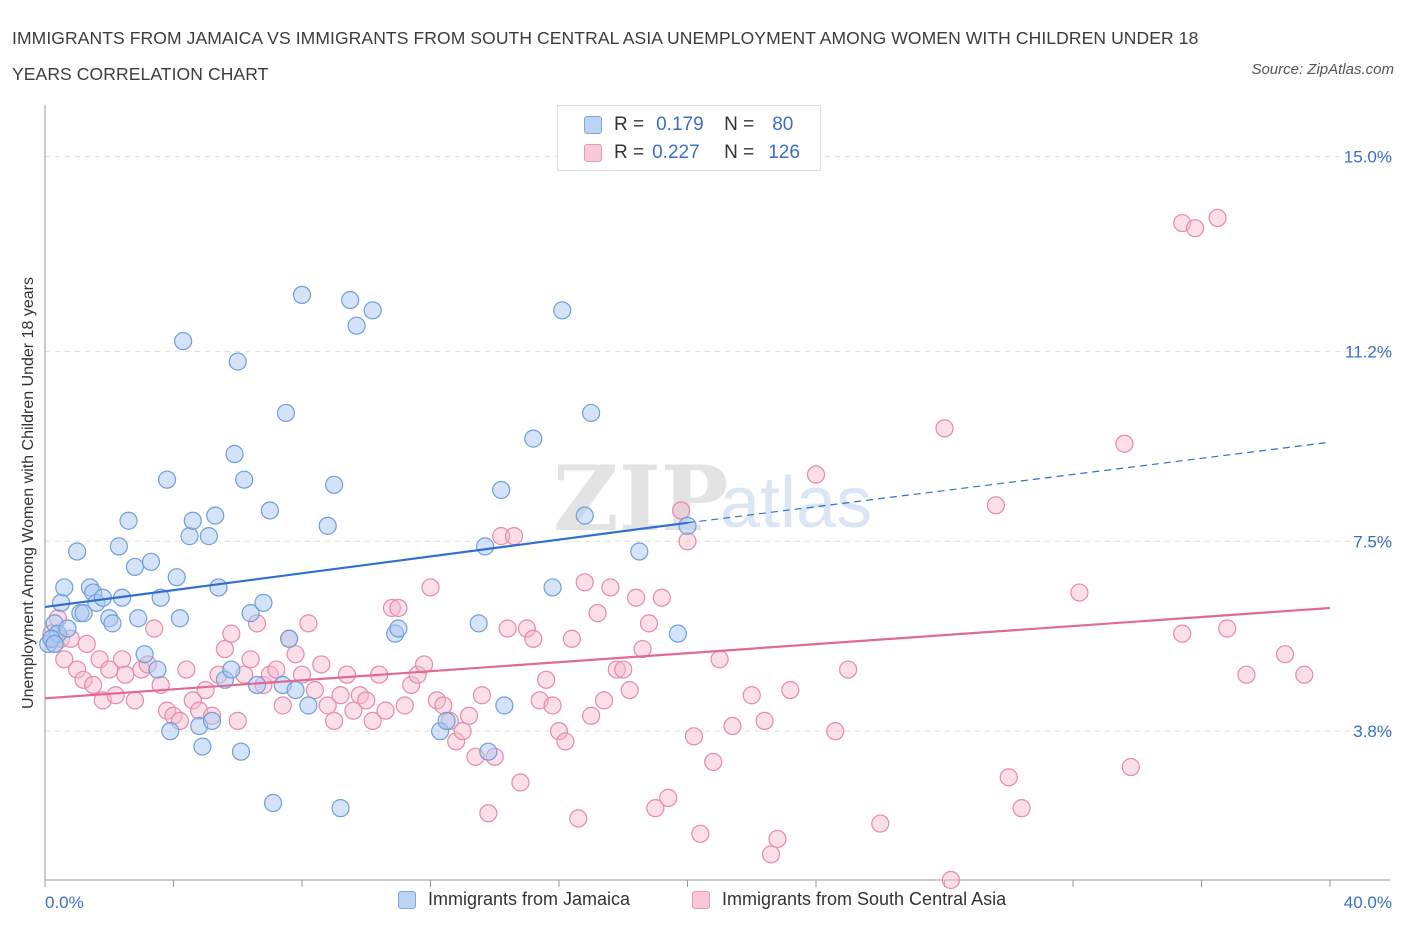 Image resolution: width=1406 pixels, height=930 pixels. I want to click on legend-item-jamaica: Immigrants from Jamaica, so click(514, 899).